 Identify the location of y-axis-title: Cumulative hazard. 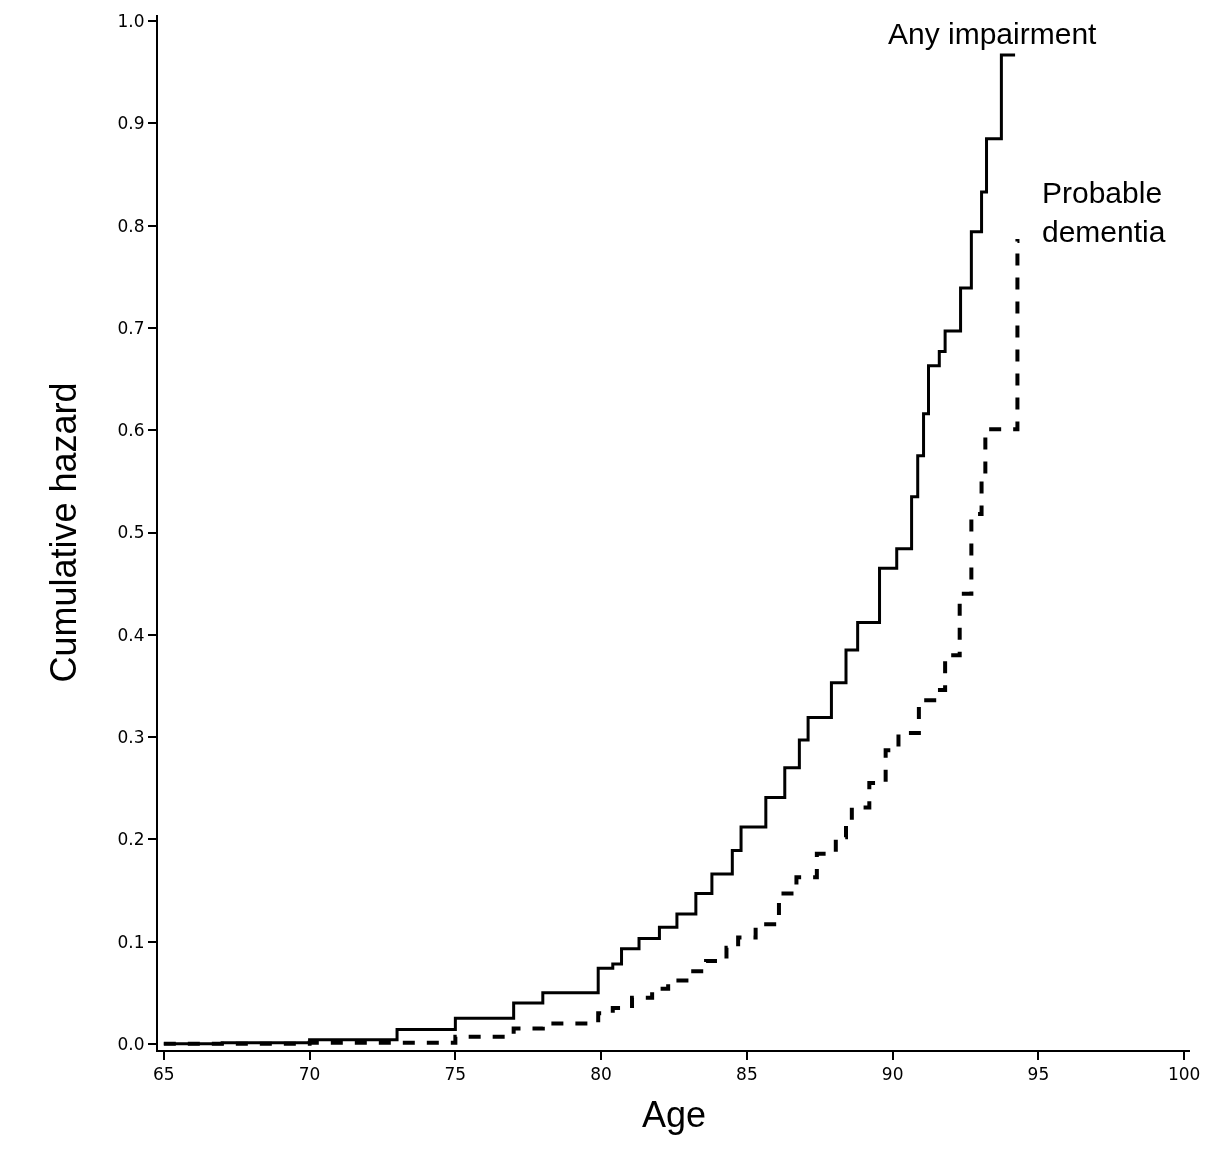
(63, 532).